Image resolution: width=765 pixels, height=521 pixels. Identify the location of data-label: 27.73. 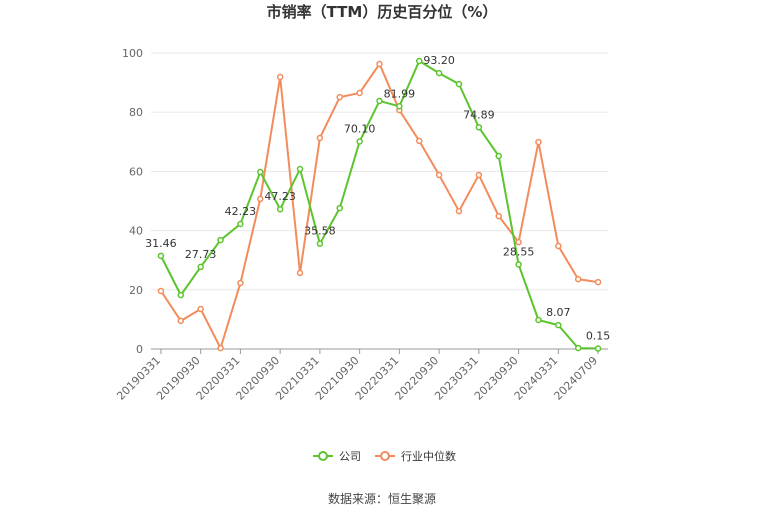
(201, 254).